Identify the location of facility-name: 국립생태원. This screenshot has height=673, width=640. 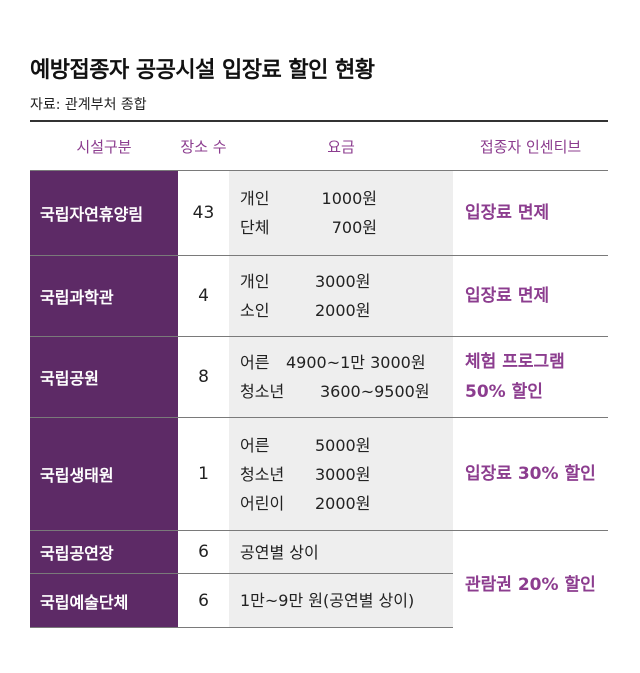
(104, 474).